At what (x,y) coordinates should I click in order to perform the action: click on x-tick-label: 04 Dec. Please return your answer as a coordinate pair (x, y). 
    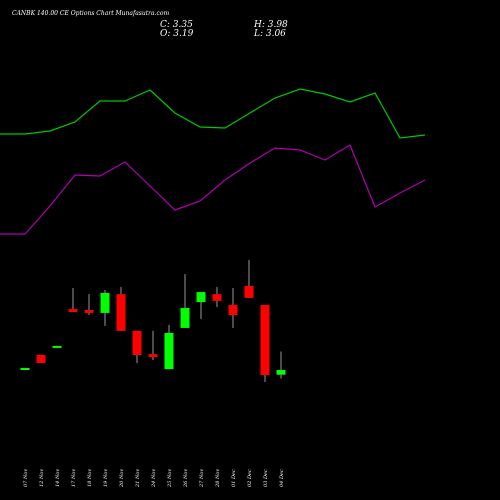
    Looking at the image, I should click on (282, 478).